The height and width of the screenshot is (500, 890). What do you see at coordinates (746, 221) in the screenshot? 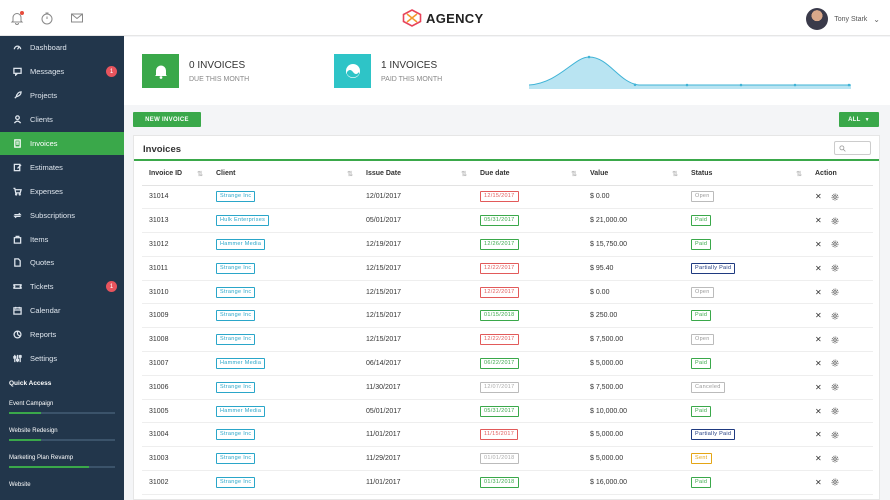
I see `status-badge-cell: Paid` at bounding box center [746, 221].